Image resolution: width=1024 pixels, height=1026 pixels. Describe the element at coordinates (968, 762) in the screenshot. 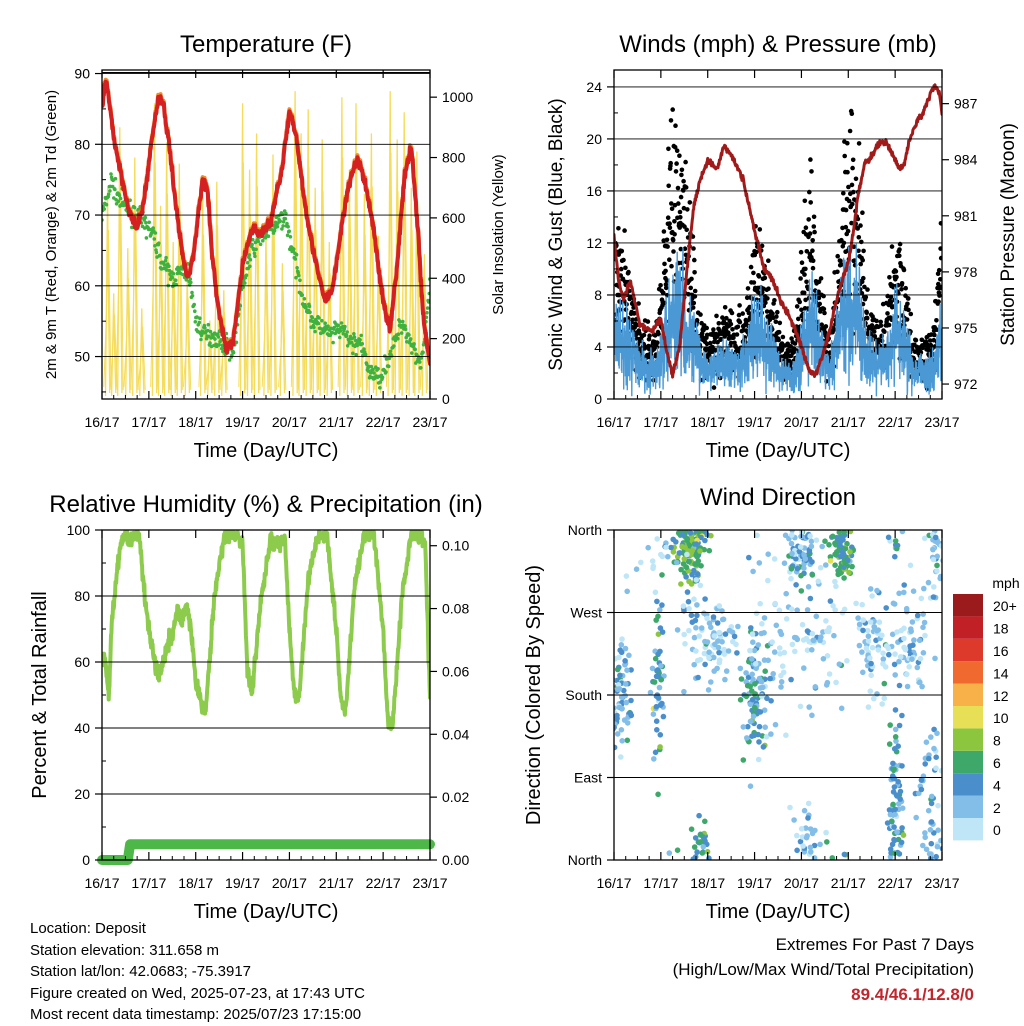

I see `colorbar-swatch` at that location.